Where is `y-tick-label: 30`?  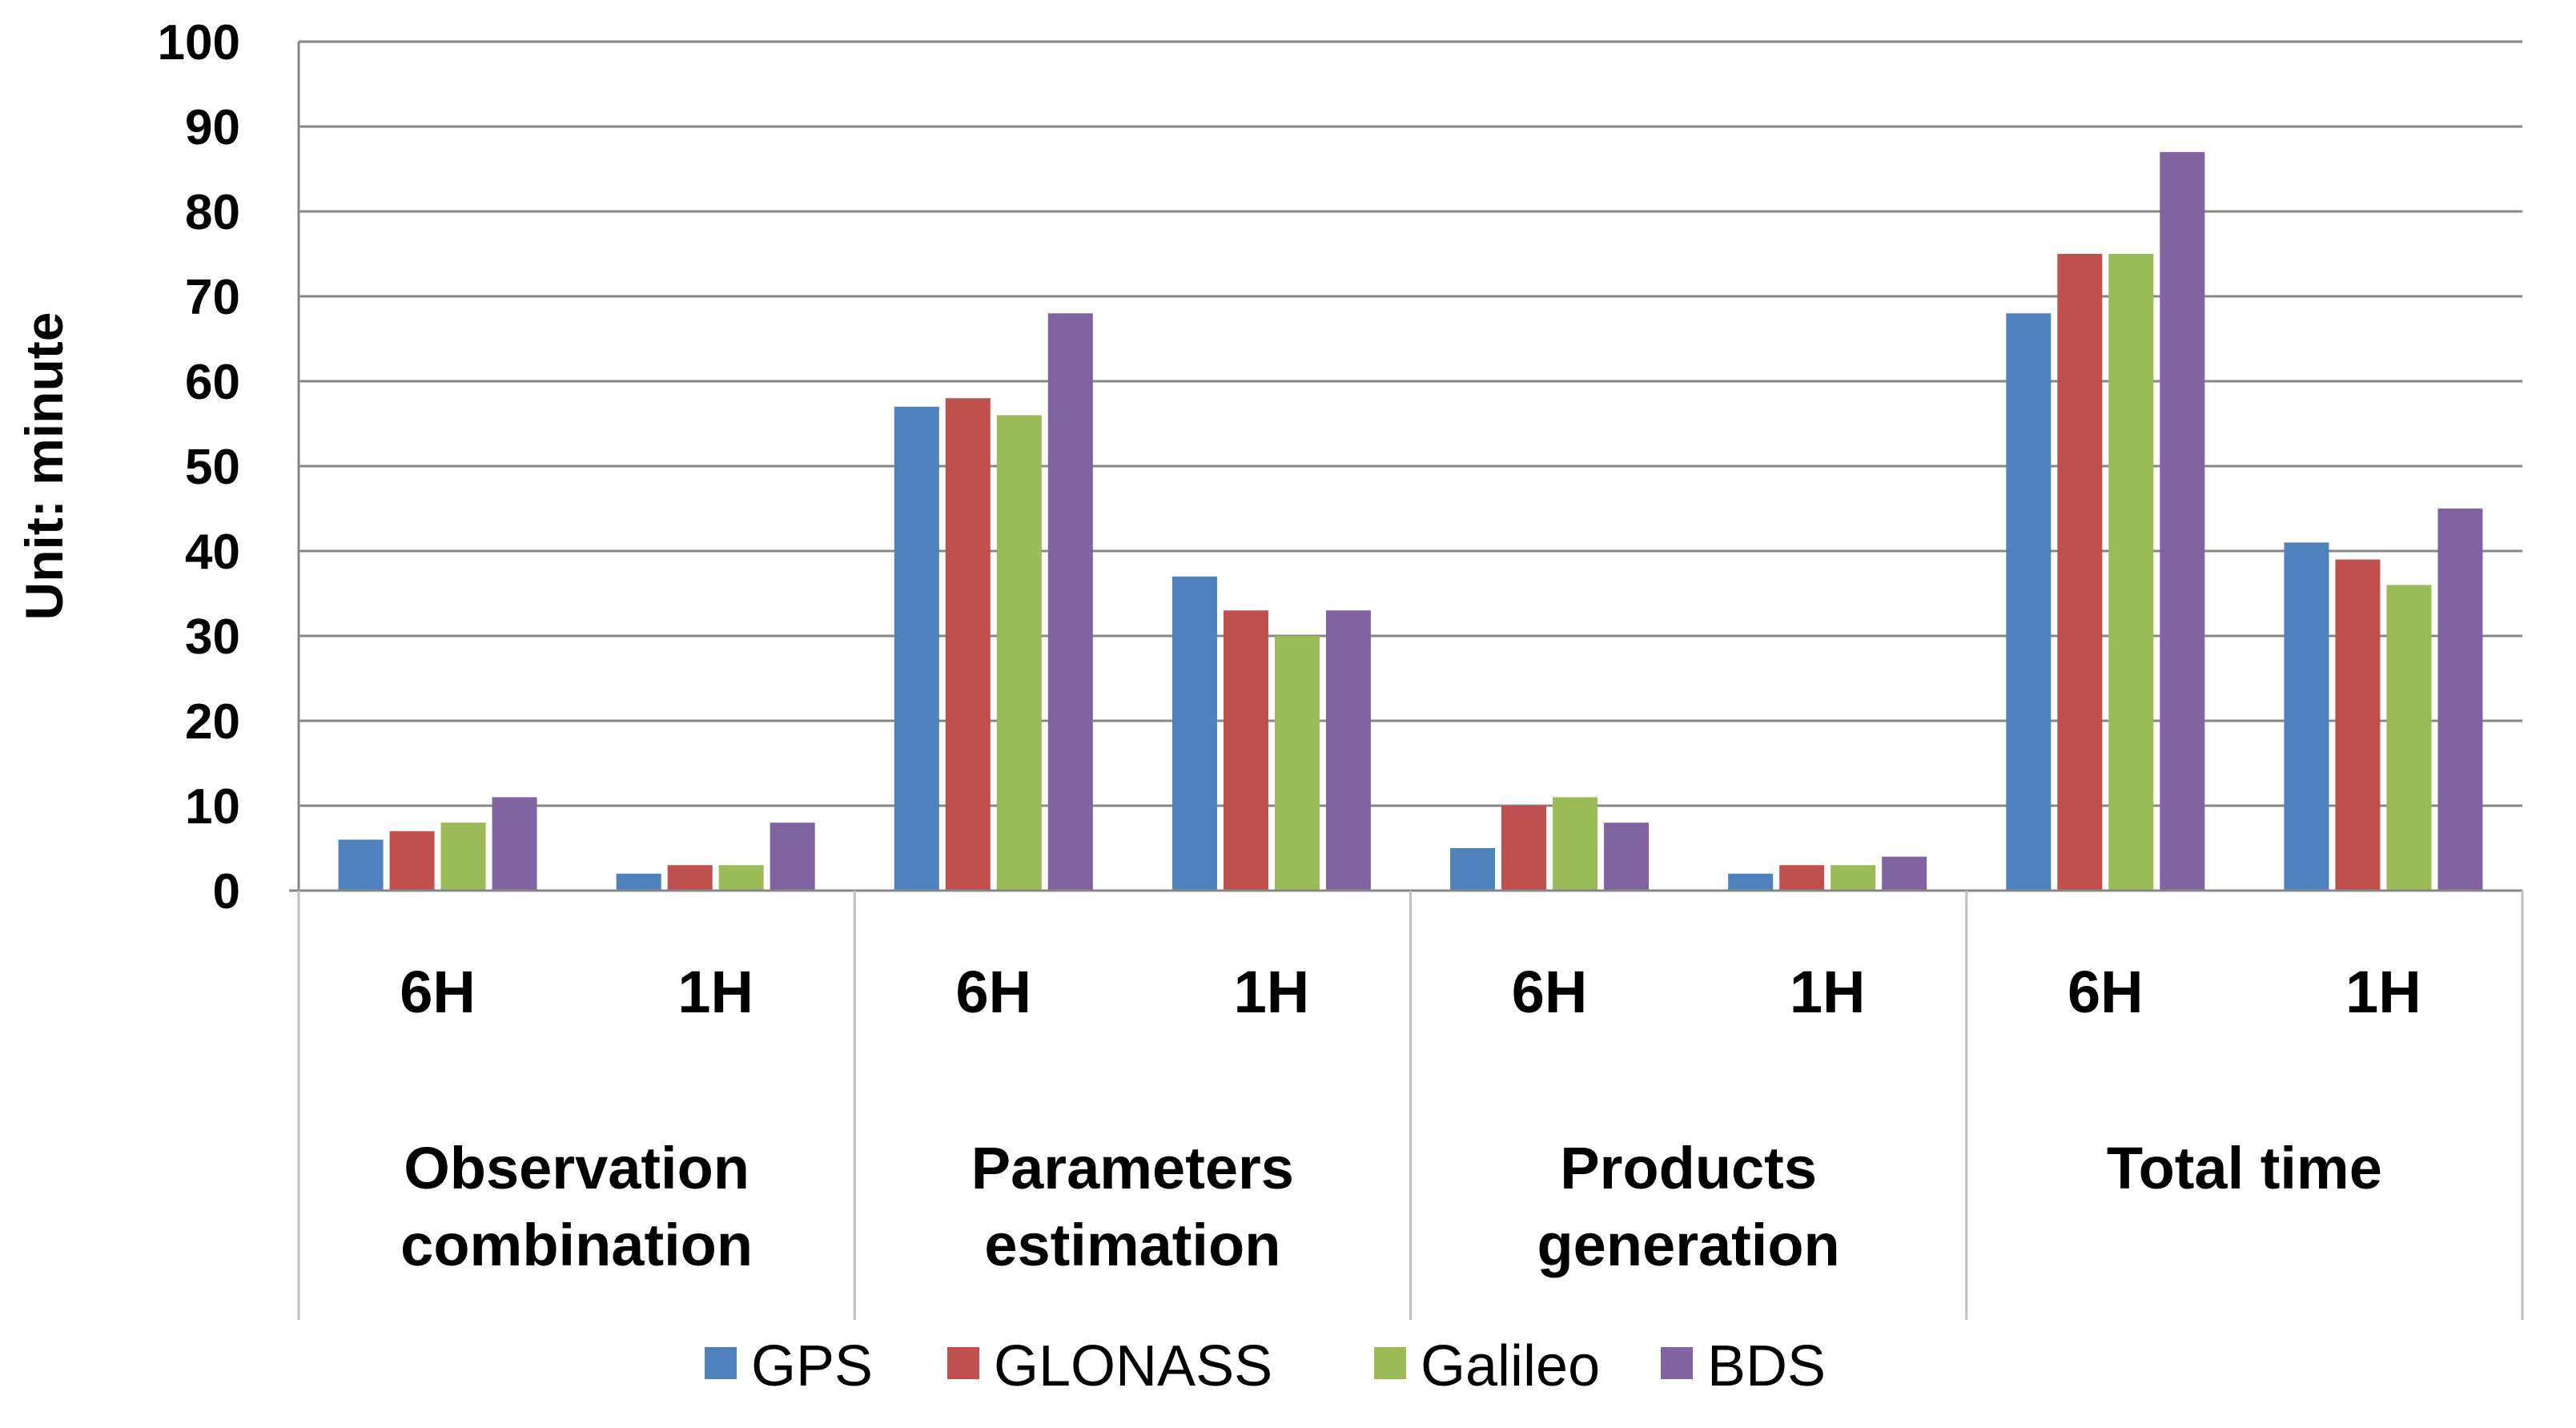
y-tick-label: 30 is located at coordinates (212, 637).